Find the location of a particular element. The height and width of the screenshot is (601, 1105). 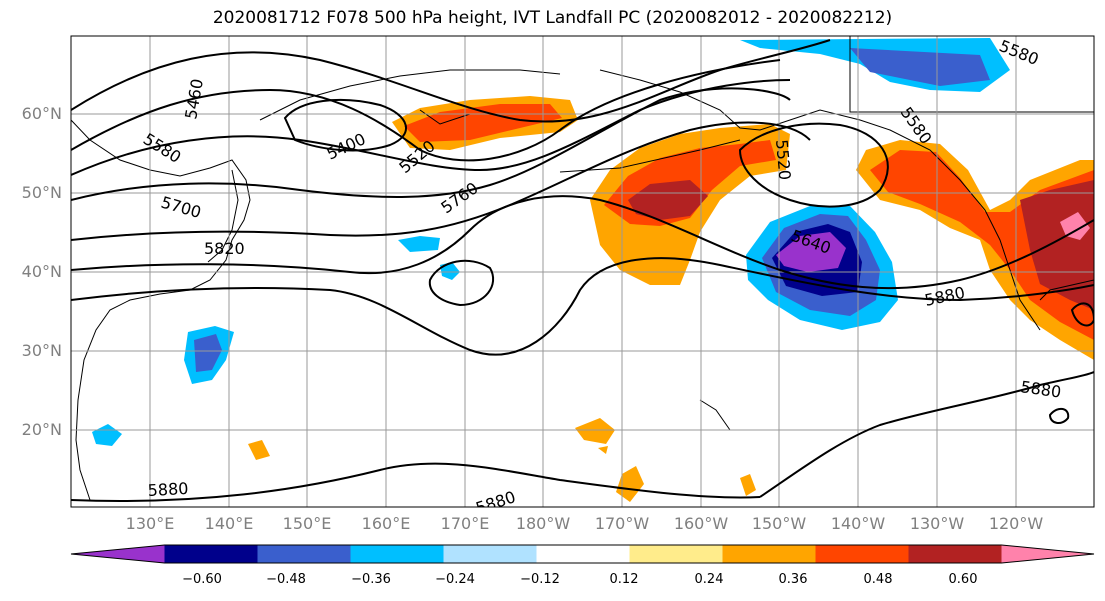

lon-label: 180°W is located at coordinates (543, 523).